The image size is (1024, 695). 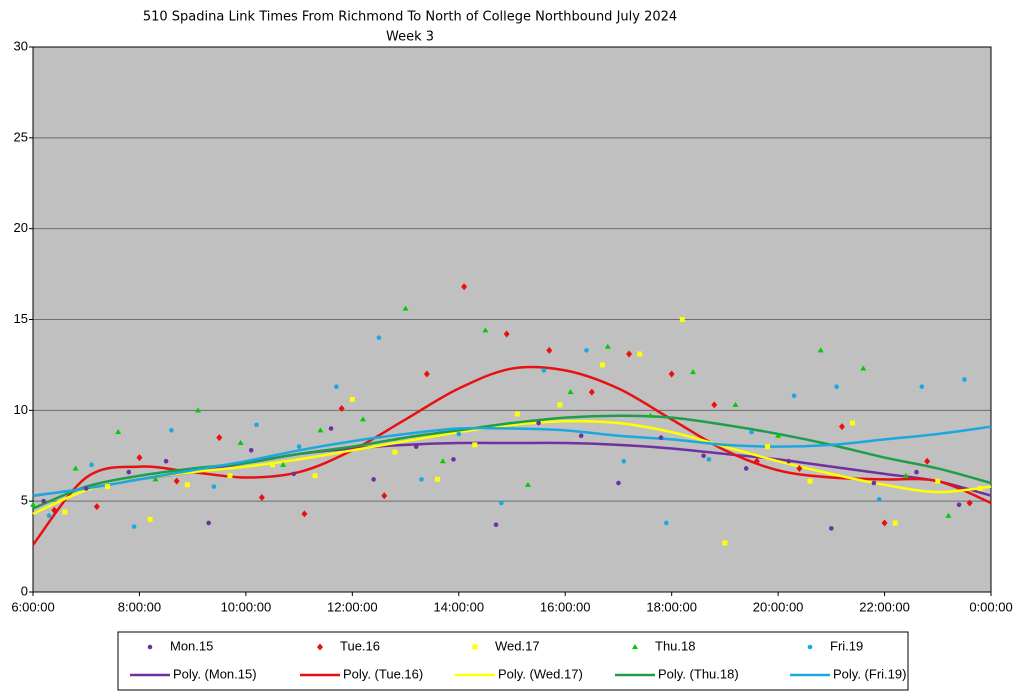 What do you see at coordinates (246, 606) in the screenshot?
I see `x-tick-label: 10:00:00` at bounding box center [246, 606].